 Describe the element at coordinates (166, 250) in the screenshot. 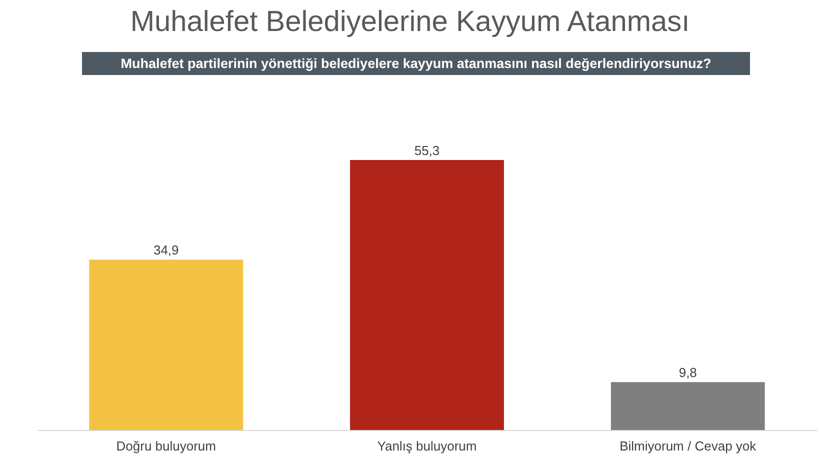

I see `data-label: 34,9` at that location.